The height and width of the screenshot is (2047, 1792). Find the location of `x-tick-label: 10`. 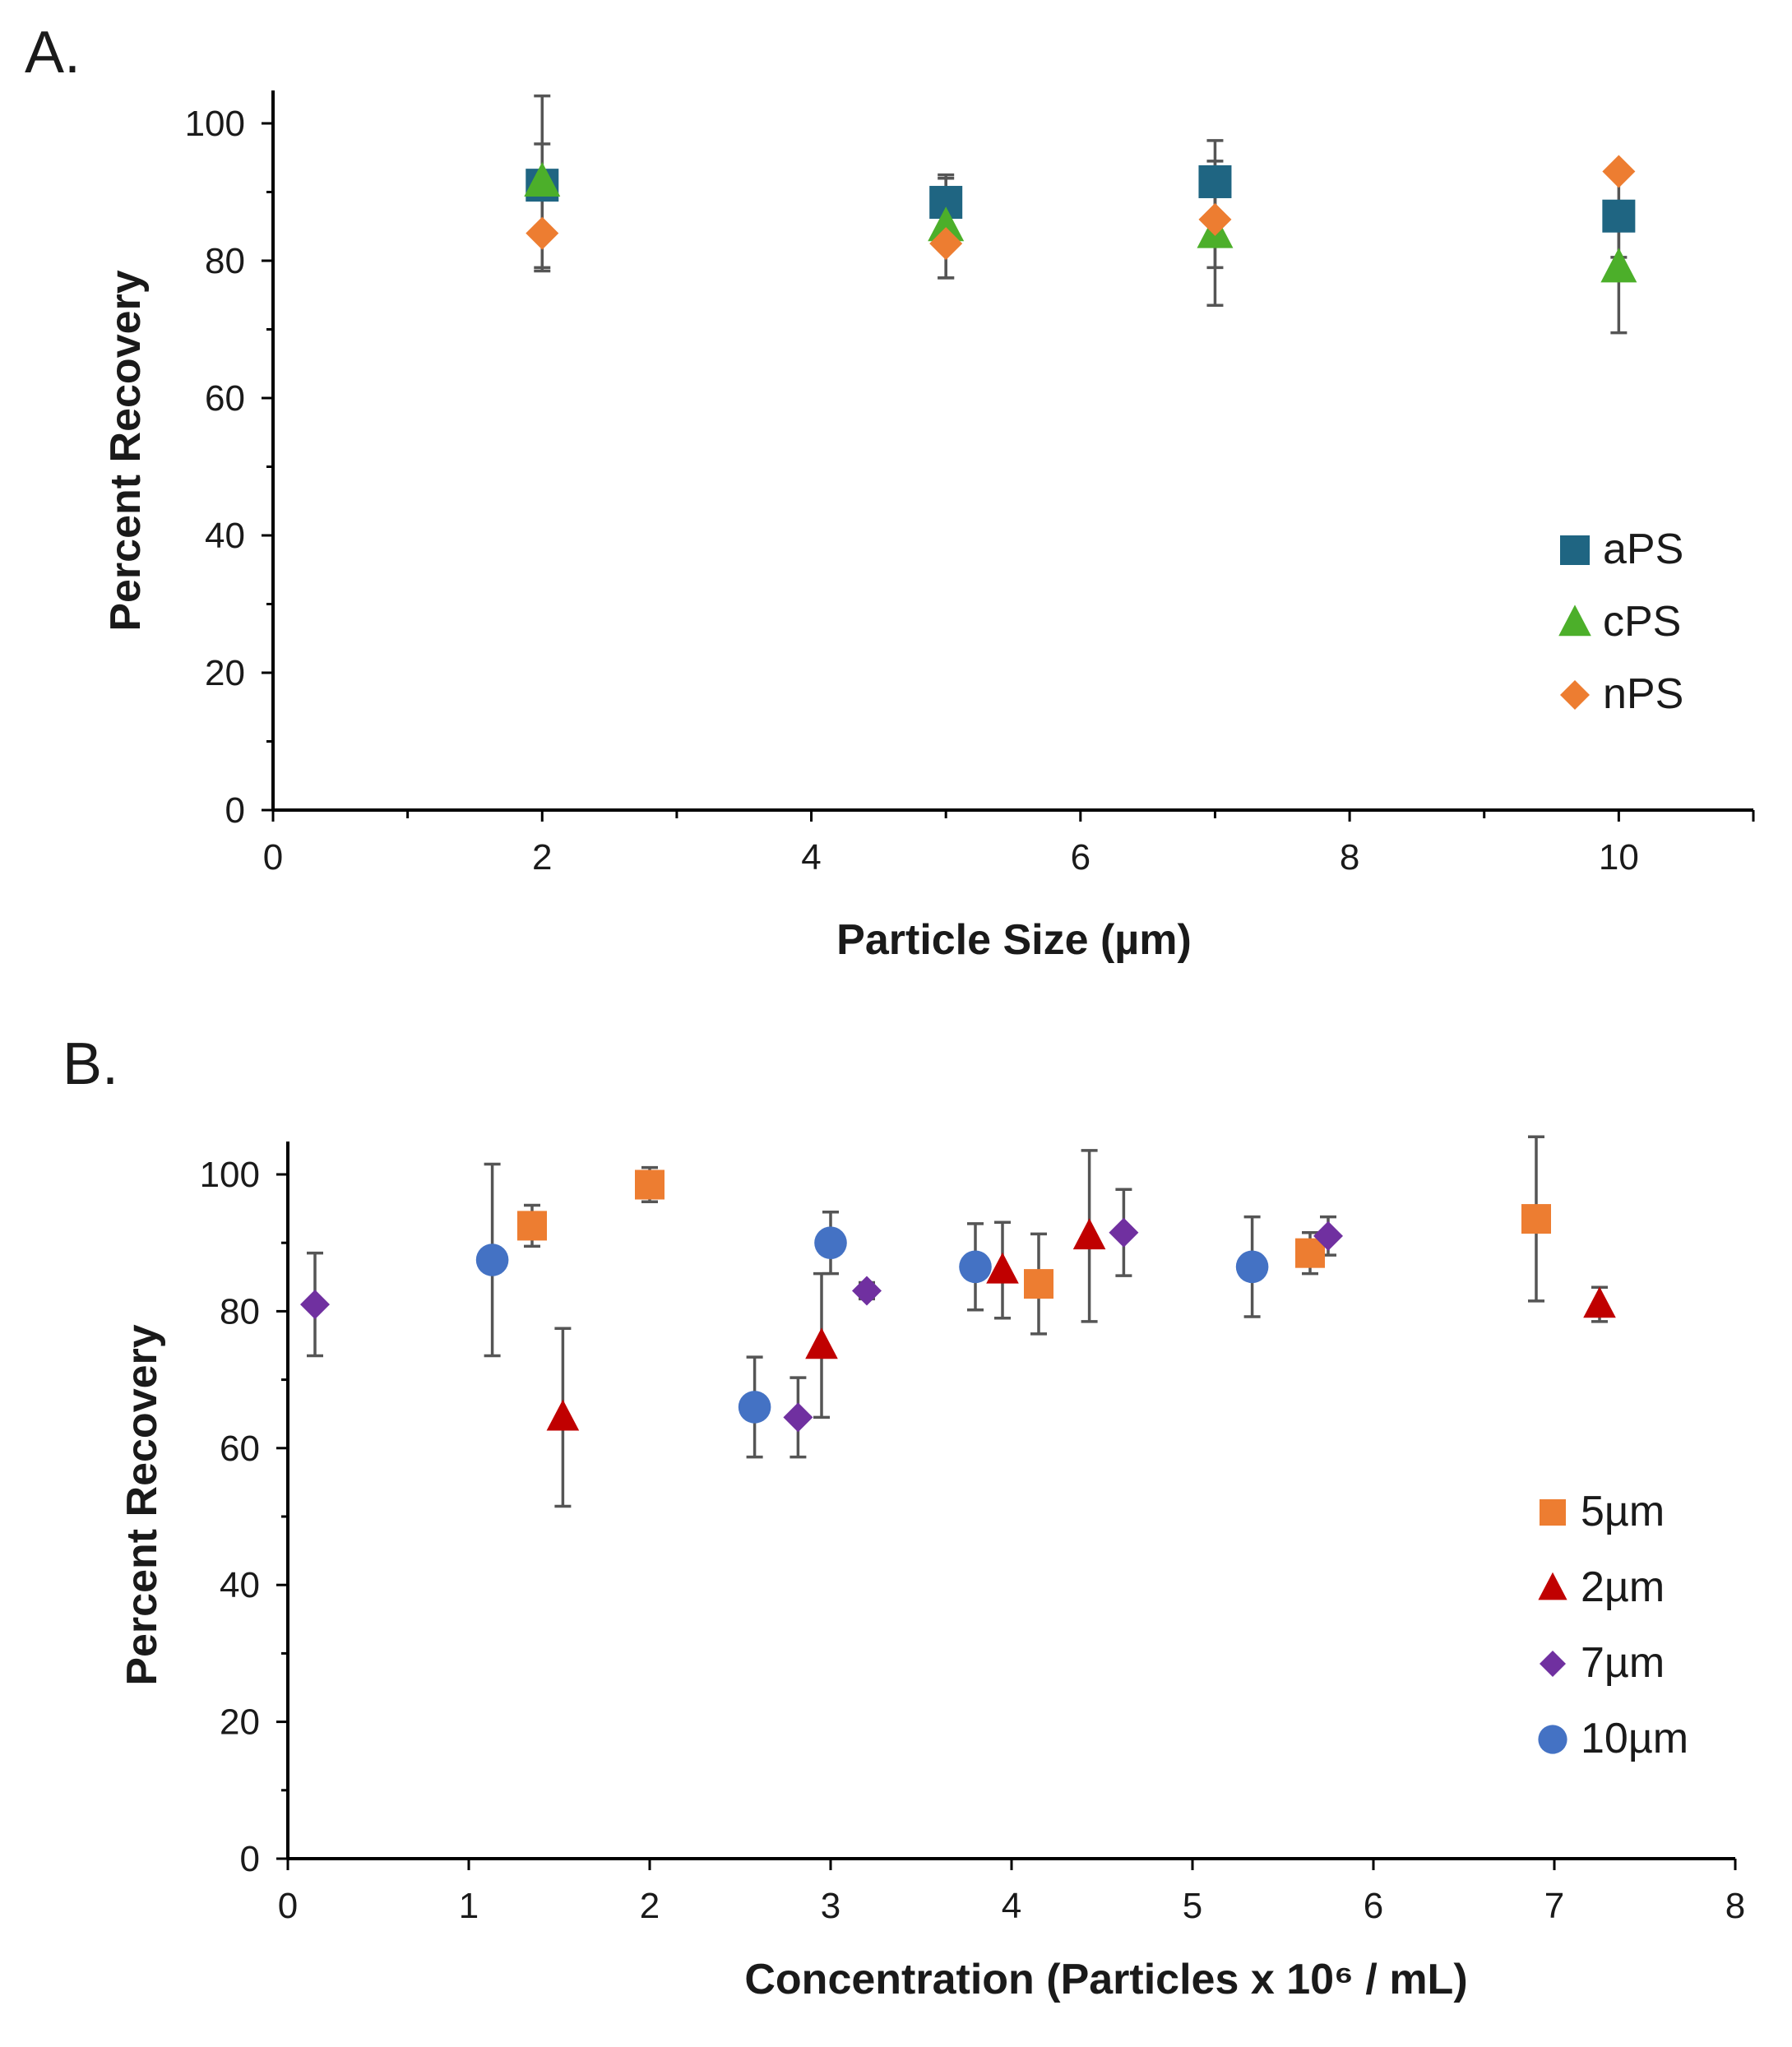

x-tick-label: 10 is located at coordinates (1619, 857).